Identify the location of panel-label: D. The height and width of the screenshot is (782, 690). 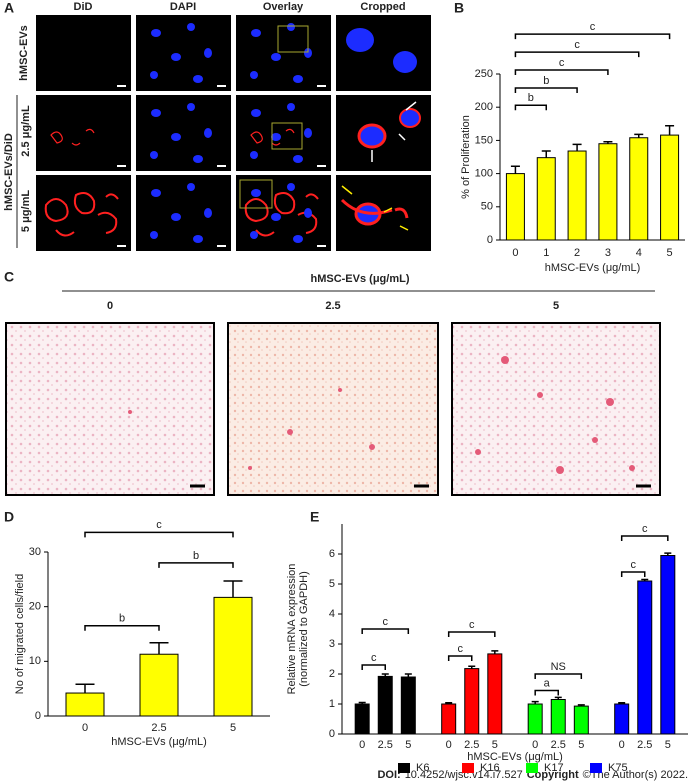
(9, 517).